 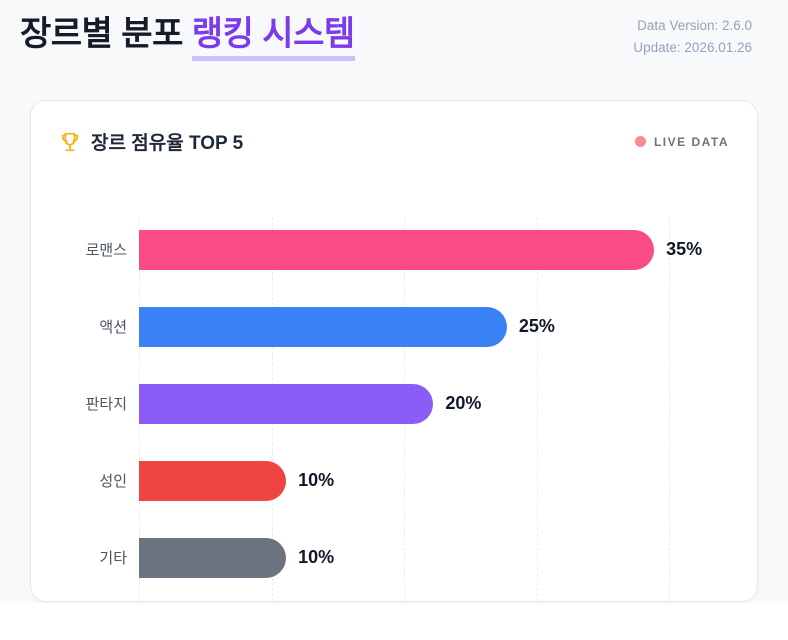 I want to click on genre-label: 판타지, so click(x=106, y=404).